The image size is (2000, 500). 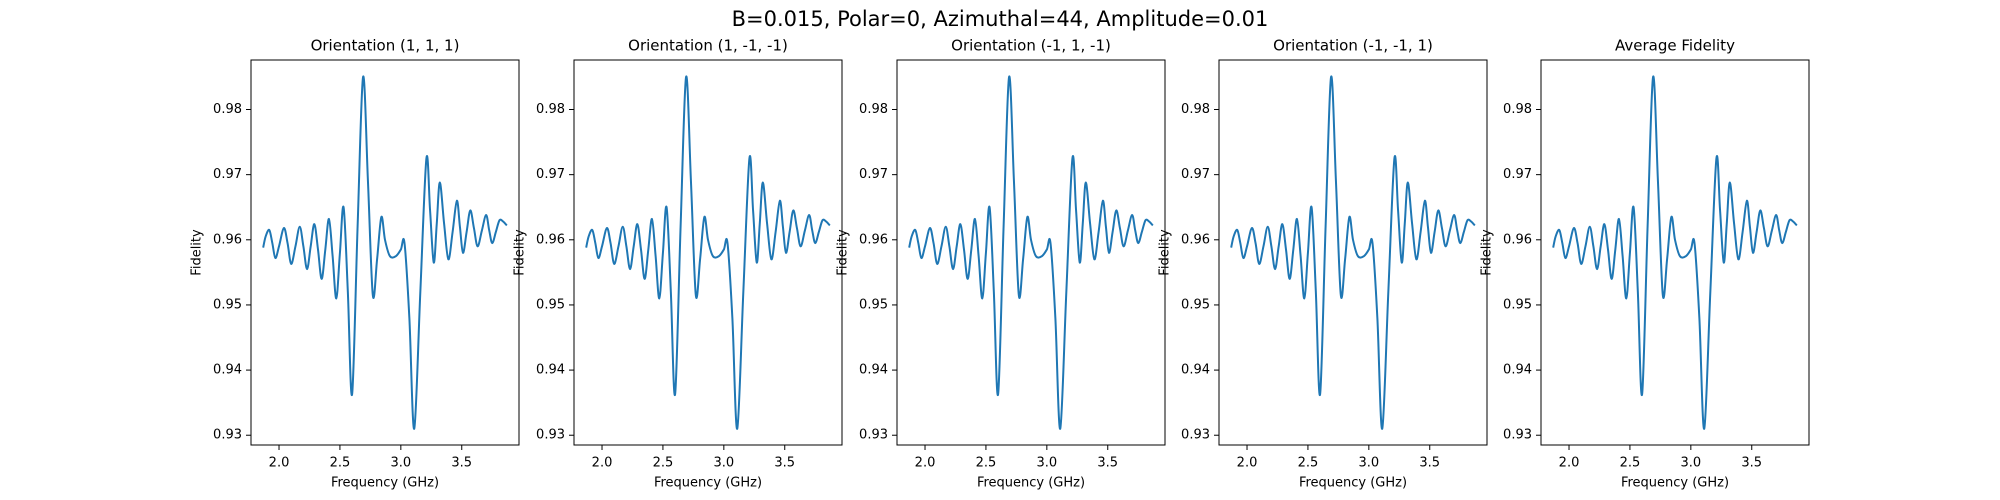 What do you see at coordinates (1675, 46) in the screenshot?
I see `subplot-title: Average Fidelity` at bounding box center [1675, 46].